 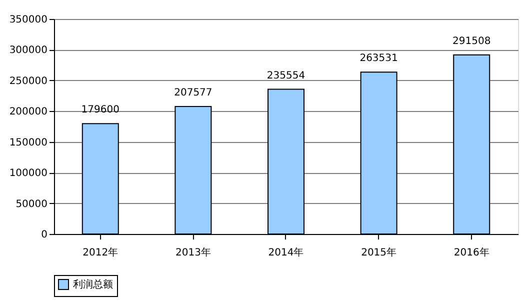 What do you see at coordinates (28, 112) in the screenshot?
I see `y-tick-label: 200000` at bounding box center [28, 112].